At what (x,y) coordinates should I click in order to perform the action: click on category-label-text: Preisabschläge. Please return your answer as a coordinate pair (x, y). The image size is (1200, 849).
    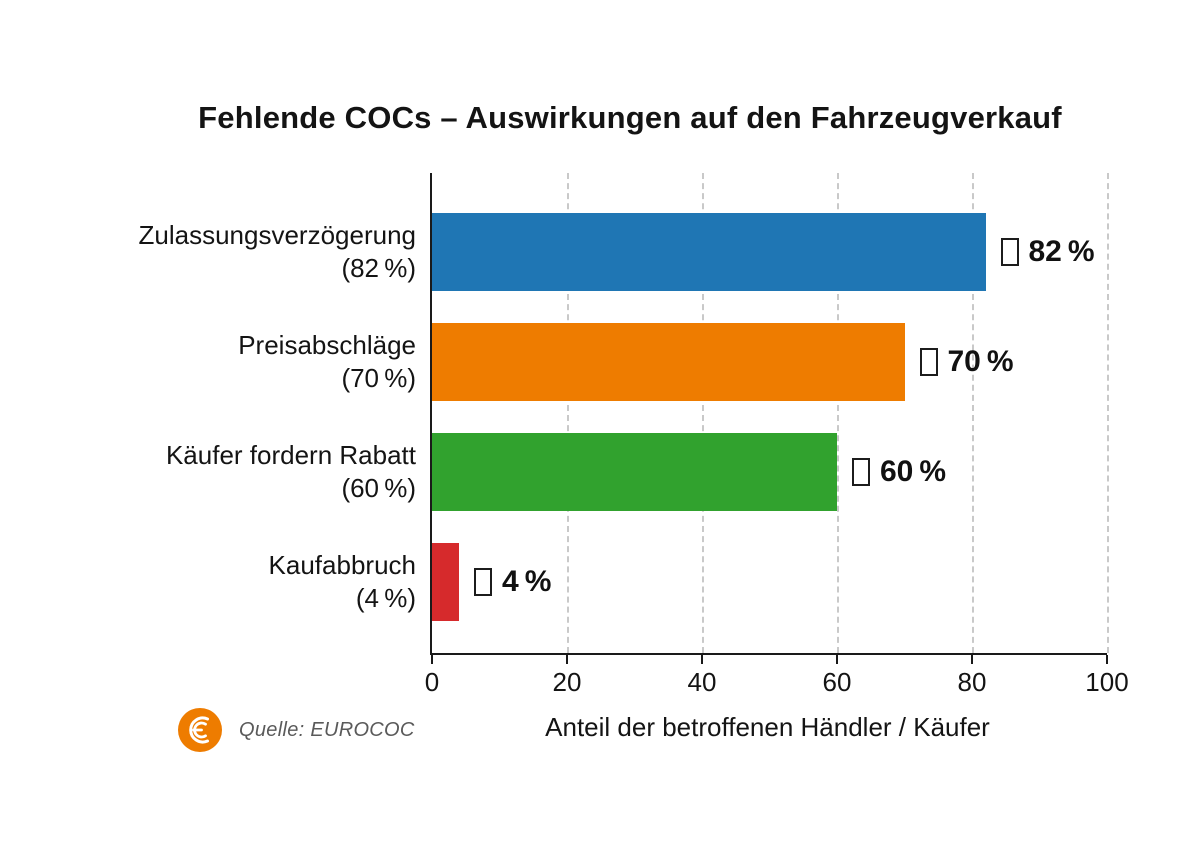
    Looking at the image, I should click on (327, 345).